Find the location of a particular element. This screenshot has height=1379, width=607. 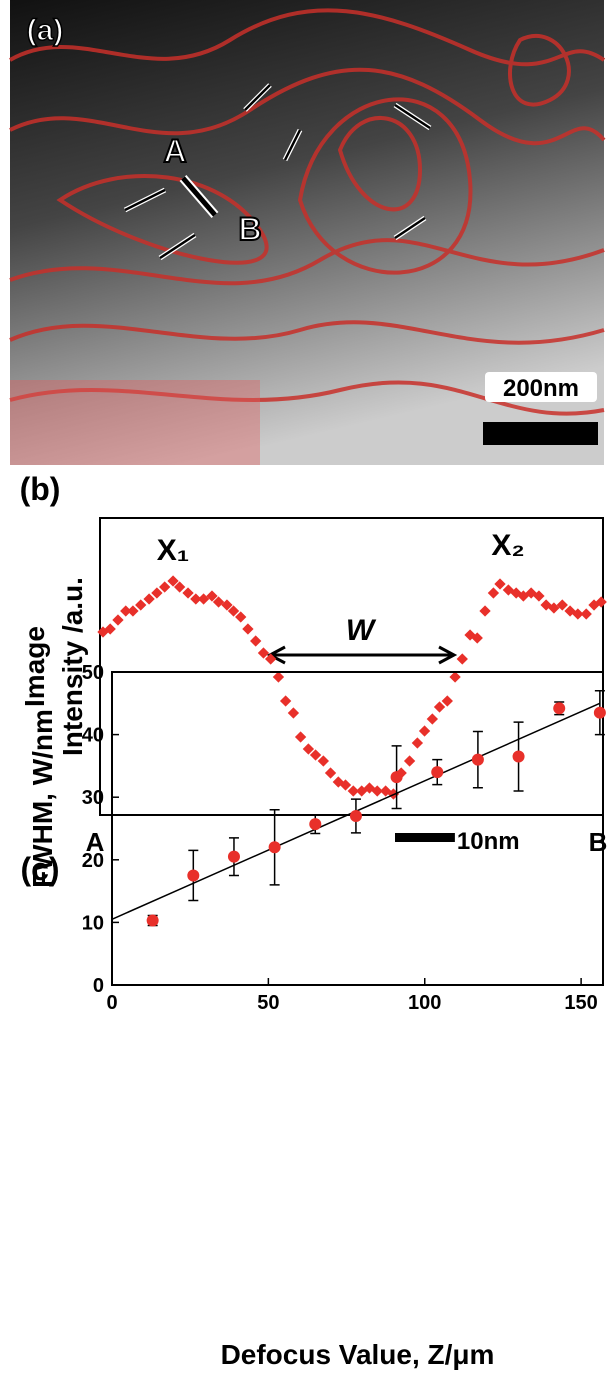

point-label: B is located at coordinates (249, 229).